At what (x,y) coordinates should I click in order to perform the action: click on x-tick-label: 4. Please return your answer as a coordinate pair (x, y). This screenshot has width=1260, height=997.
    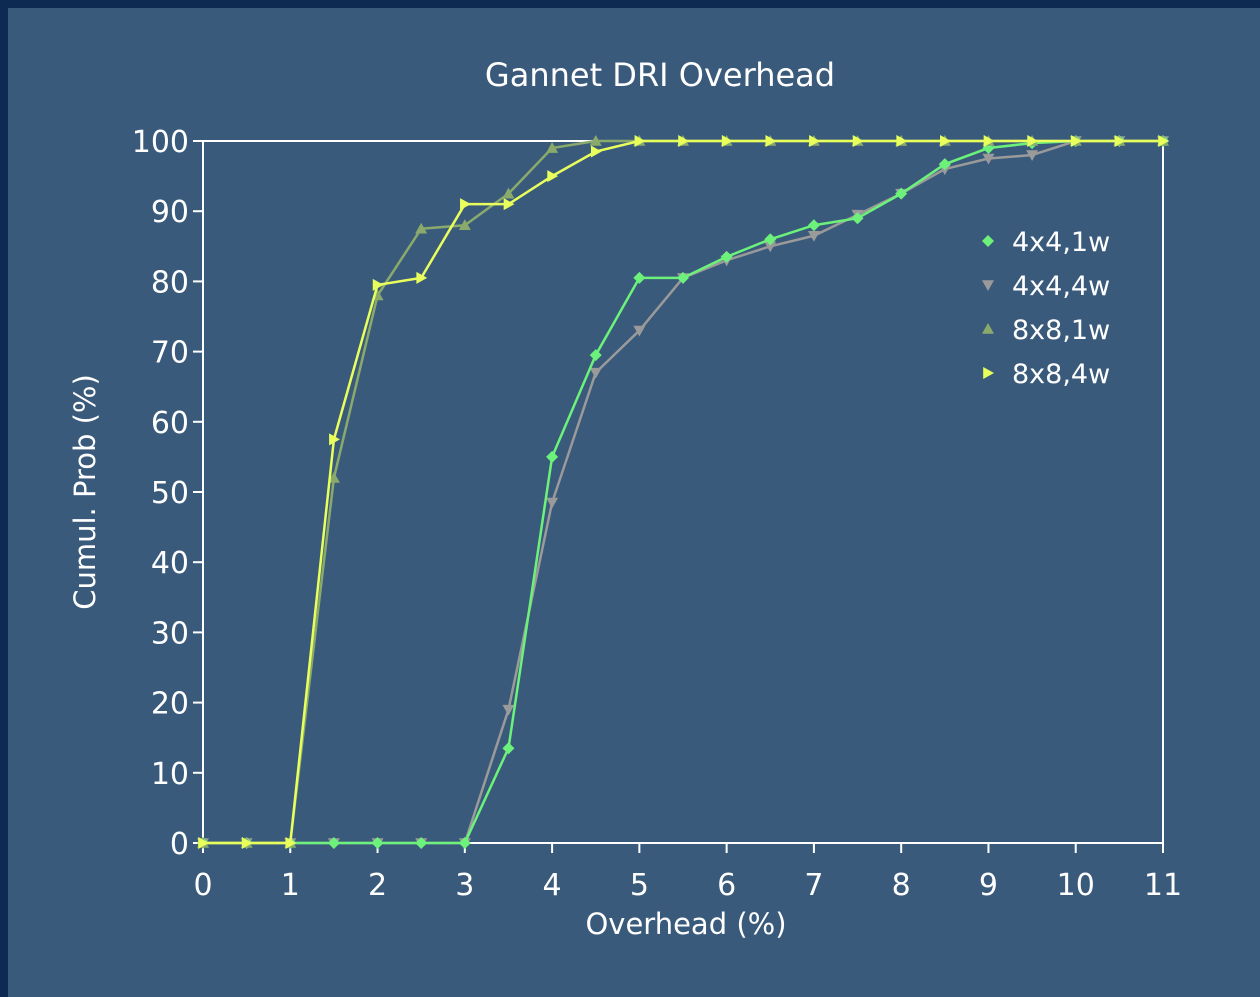
    Looking at the image, I should click on (552, 885).